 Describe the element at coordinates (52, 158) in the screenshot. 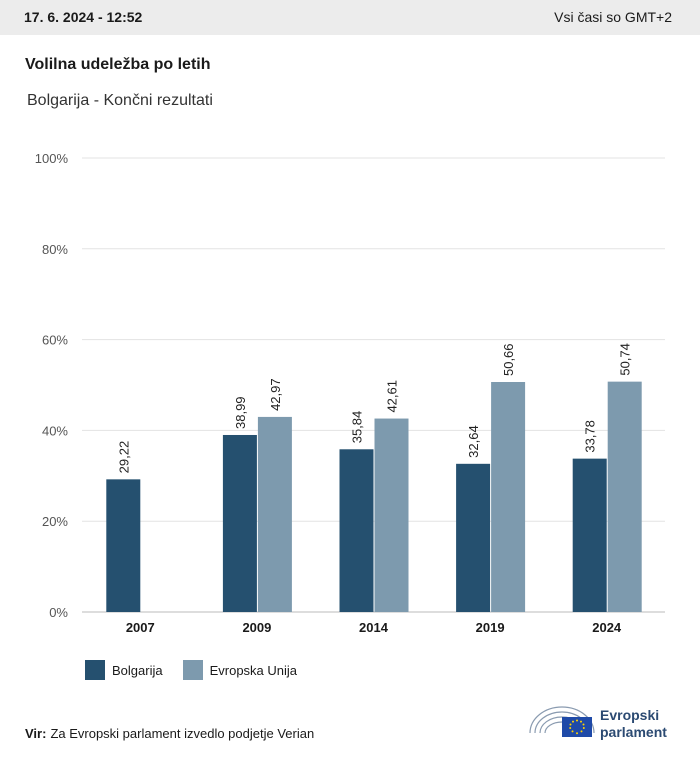

I see `y-tick-label: 100%` at that location.